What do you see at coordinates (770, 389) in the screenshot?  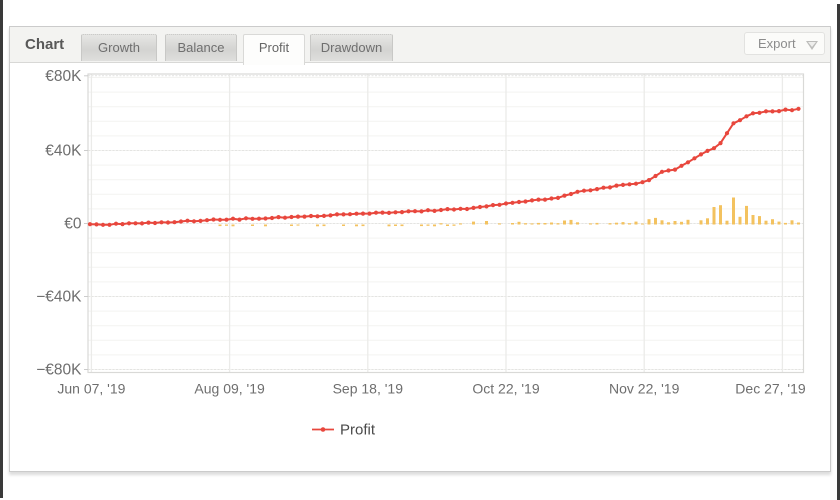 I see `svg-text: Dec 27, '19` at bounding box center [770, 389].